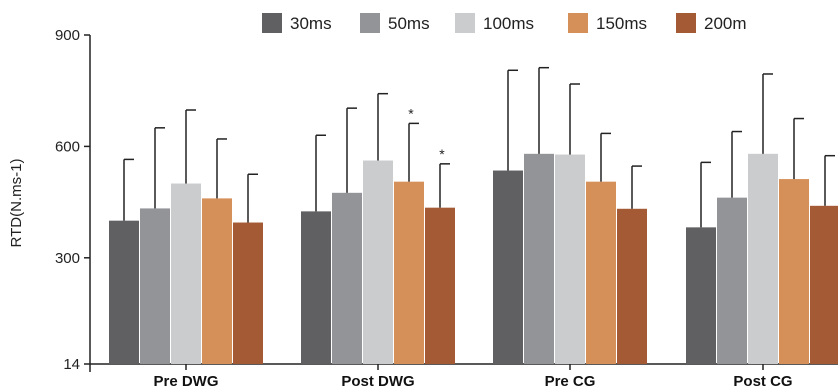 The height and width of the screenshot is (391, 838). What do you see at coordinates (621, 23) in the screenshot?
I see `legend-label: 150ms` at bounding box center [621, 23].